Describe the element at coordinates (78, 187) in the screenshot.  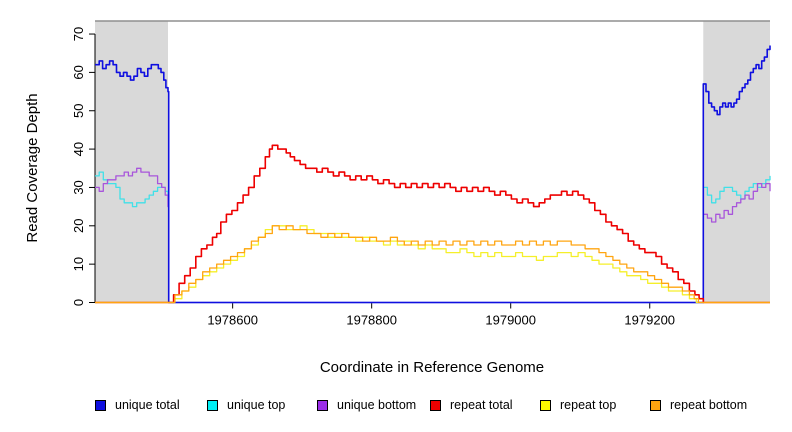
I see `y-tick-label: 30` at that location.